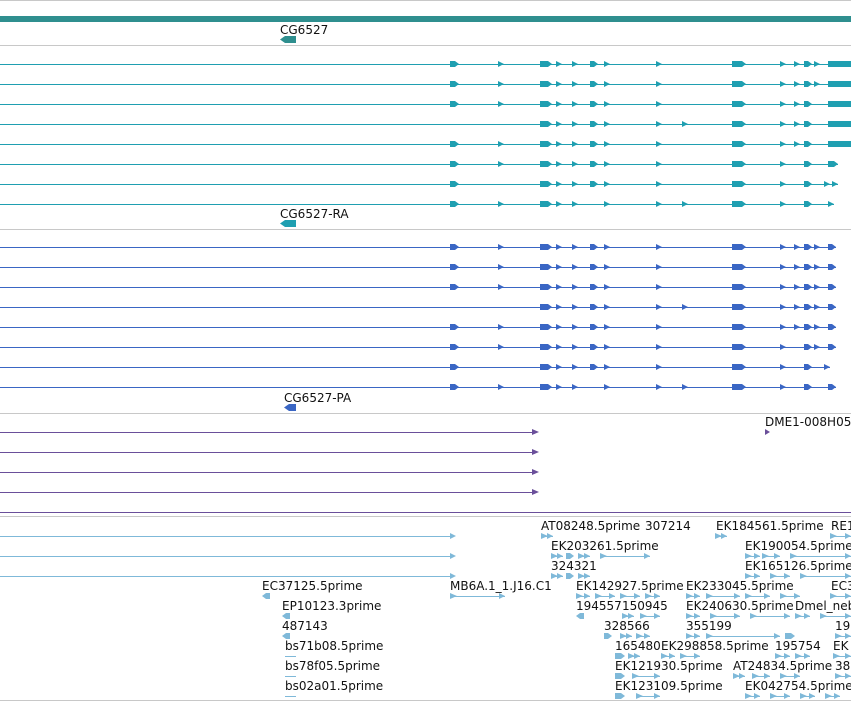 Image resolution: width=851 pixels, height=701 pixels. I want to click on match-end-arrow, so click(535, 432).